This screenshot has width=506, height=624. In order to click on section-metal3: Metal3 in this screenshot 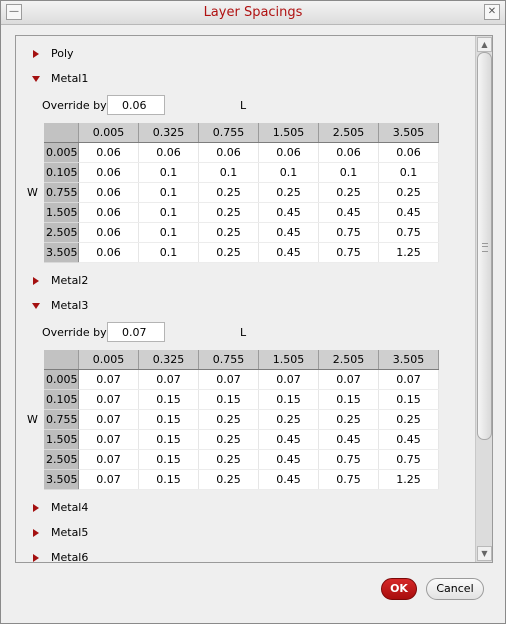, I will do `click(231, 306)`.